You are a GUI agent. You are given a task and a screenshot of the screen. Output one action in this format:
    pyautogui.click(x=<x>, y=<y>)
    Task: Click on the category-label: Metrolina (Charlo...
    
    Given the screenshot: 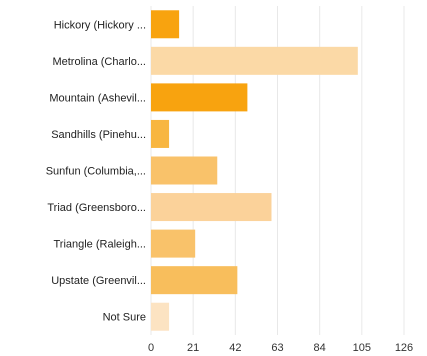 What is the action you would take?
    pyautogui.click(x=99, y=62)
    